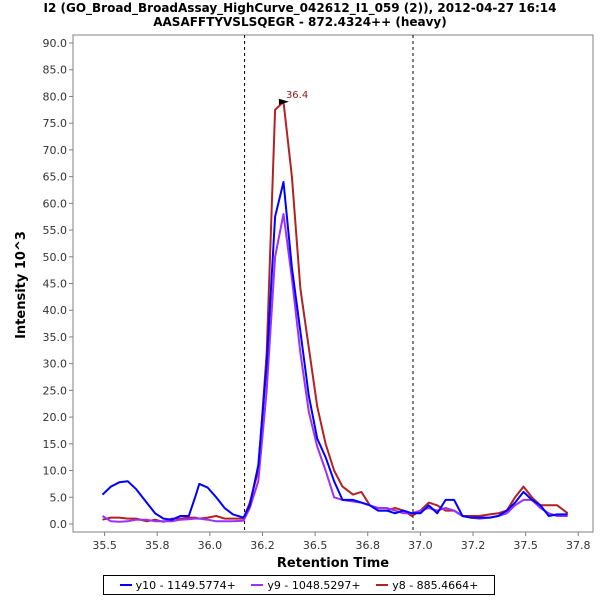  What do you see at coordinates (283, 101) in the screenshot?
I see `peak-arrow-icon` at bounding box center [283, 101].